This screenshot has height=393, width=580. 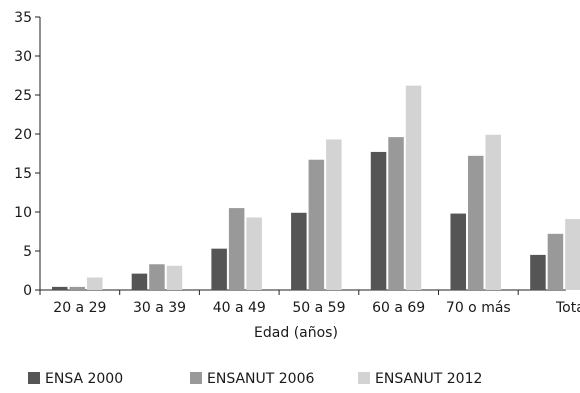 What do you see at coordinates (239, 308) in the screenshot?
I see `x-tick-label: 40 a 49` at bounding box center [239, 308].